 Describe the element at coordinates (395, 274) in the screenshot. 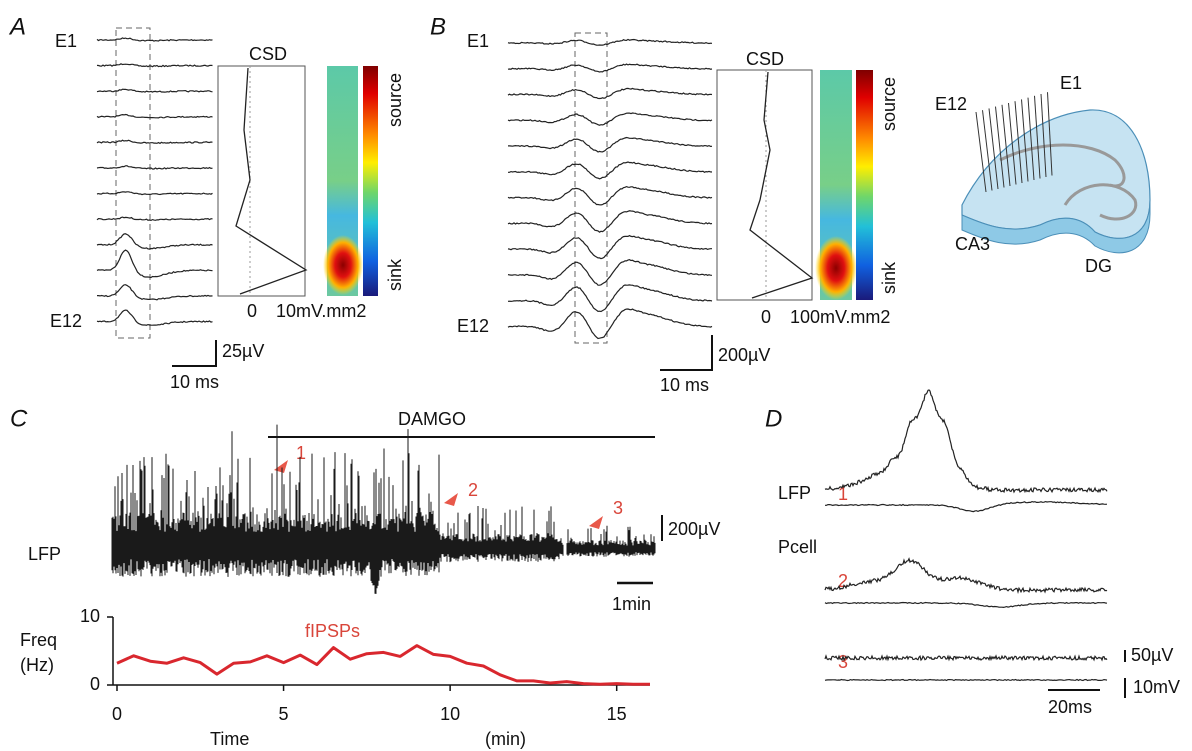

I see `colorbar-label: sink` at that location.